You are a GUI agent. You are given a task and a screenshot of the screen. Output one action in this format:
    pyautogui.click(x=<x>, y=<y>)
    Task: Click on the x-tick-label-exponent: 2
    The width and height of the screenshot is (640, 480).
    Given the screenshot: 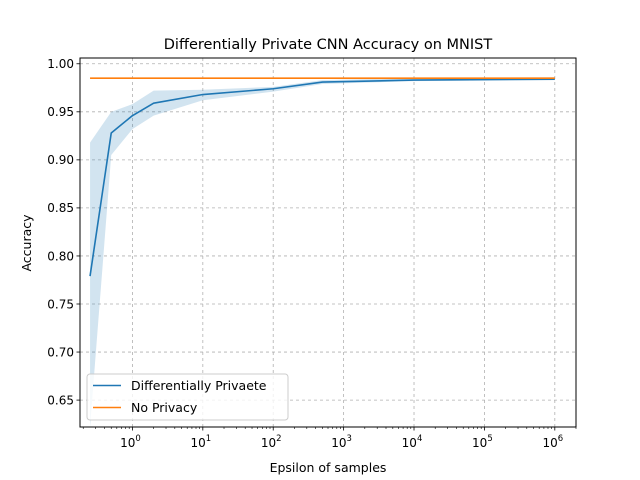 What is the action you would take?
    pyautogui.click(x=278, y=439)
    